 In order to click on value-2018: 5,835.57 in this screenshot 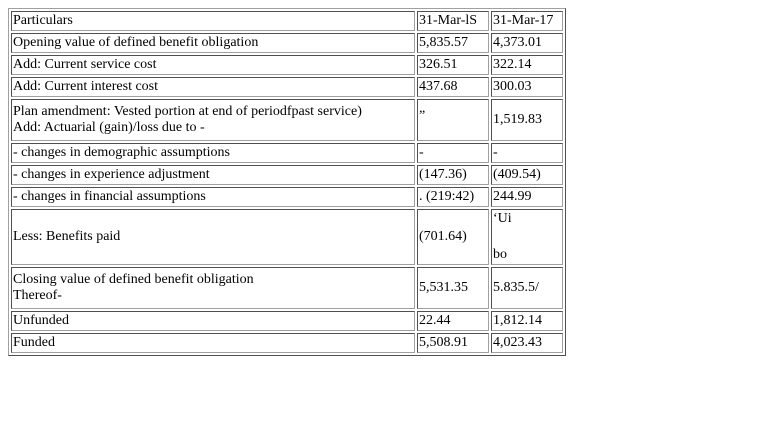, I will do `click(453, 43)`.